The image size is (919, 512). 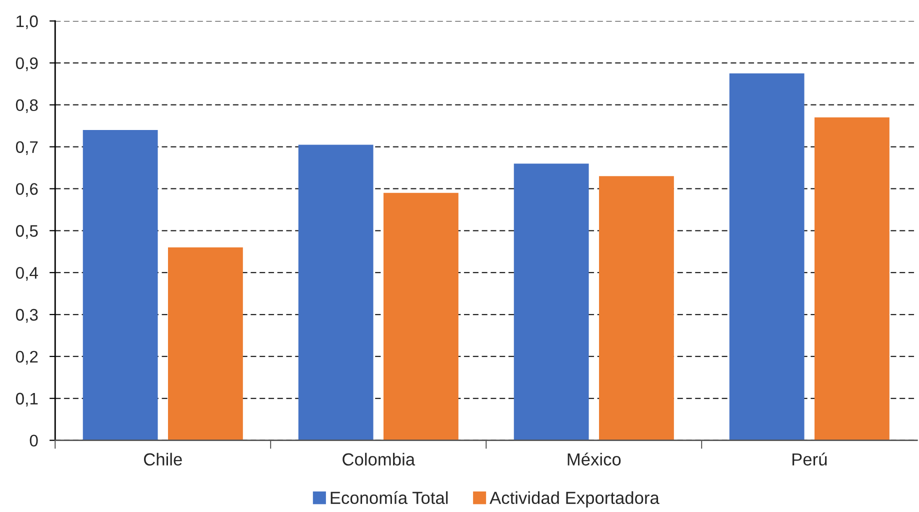 What do you see at coordinates (27, 357) in the screenshot?
I see `y-tick-label: 0,2` at bounding box center [27, 357].